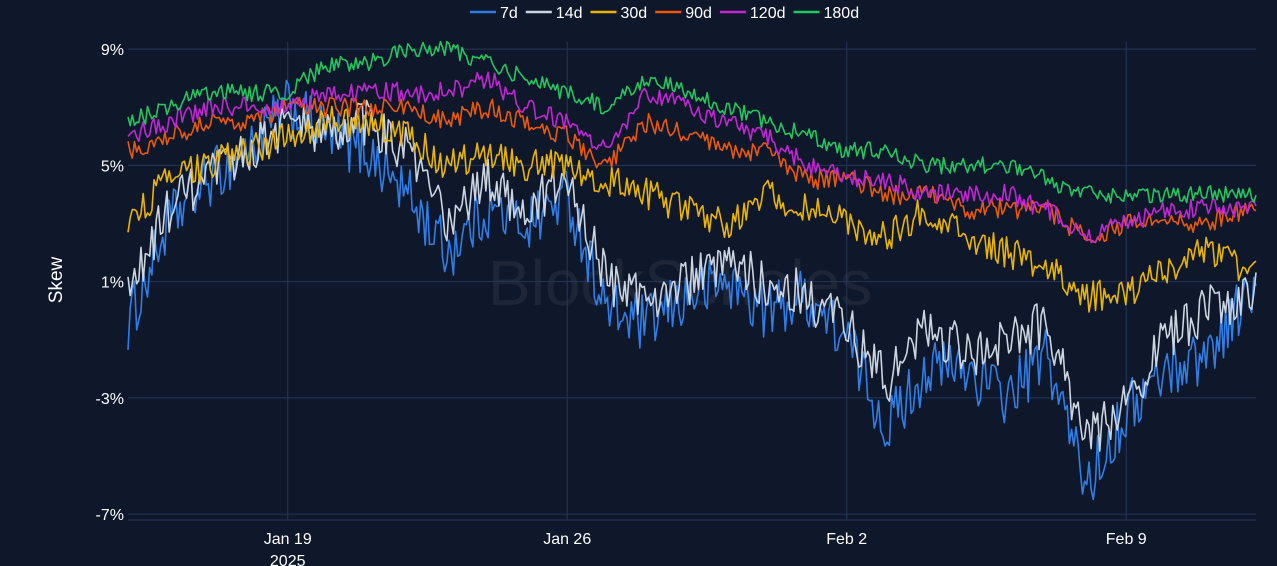 The height and width of the screenshot is (566, 1277). What do you see at coordinates (569, 13) in the screenshot?
I see `legend-label: 14d` at bounding box center [569, 13].